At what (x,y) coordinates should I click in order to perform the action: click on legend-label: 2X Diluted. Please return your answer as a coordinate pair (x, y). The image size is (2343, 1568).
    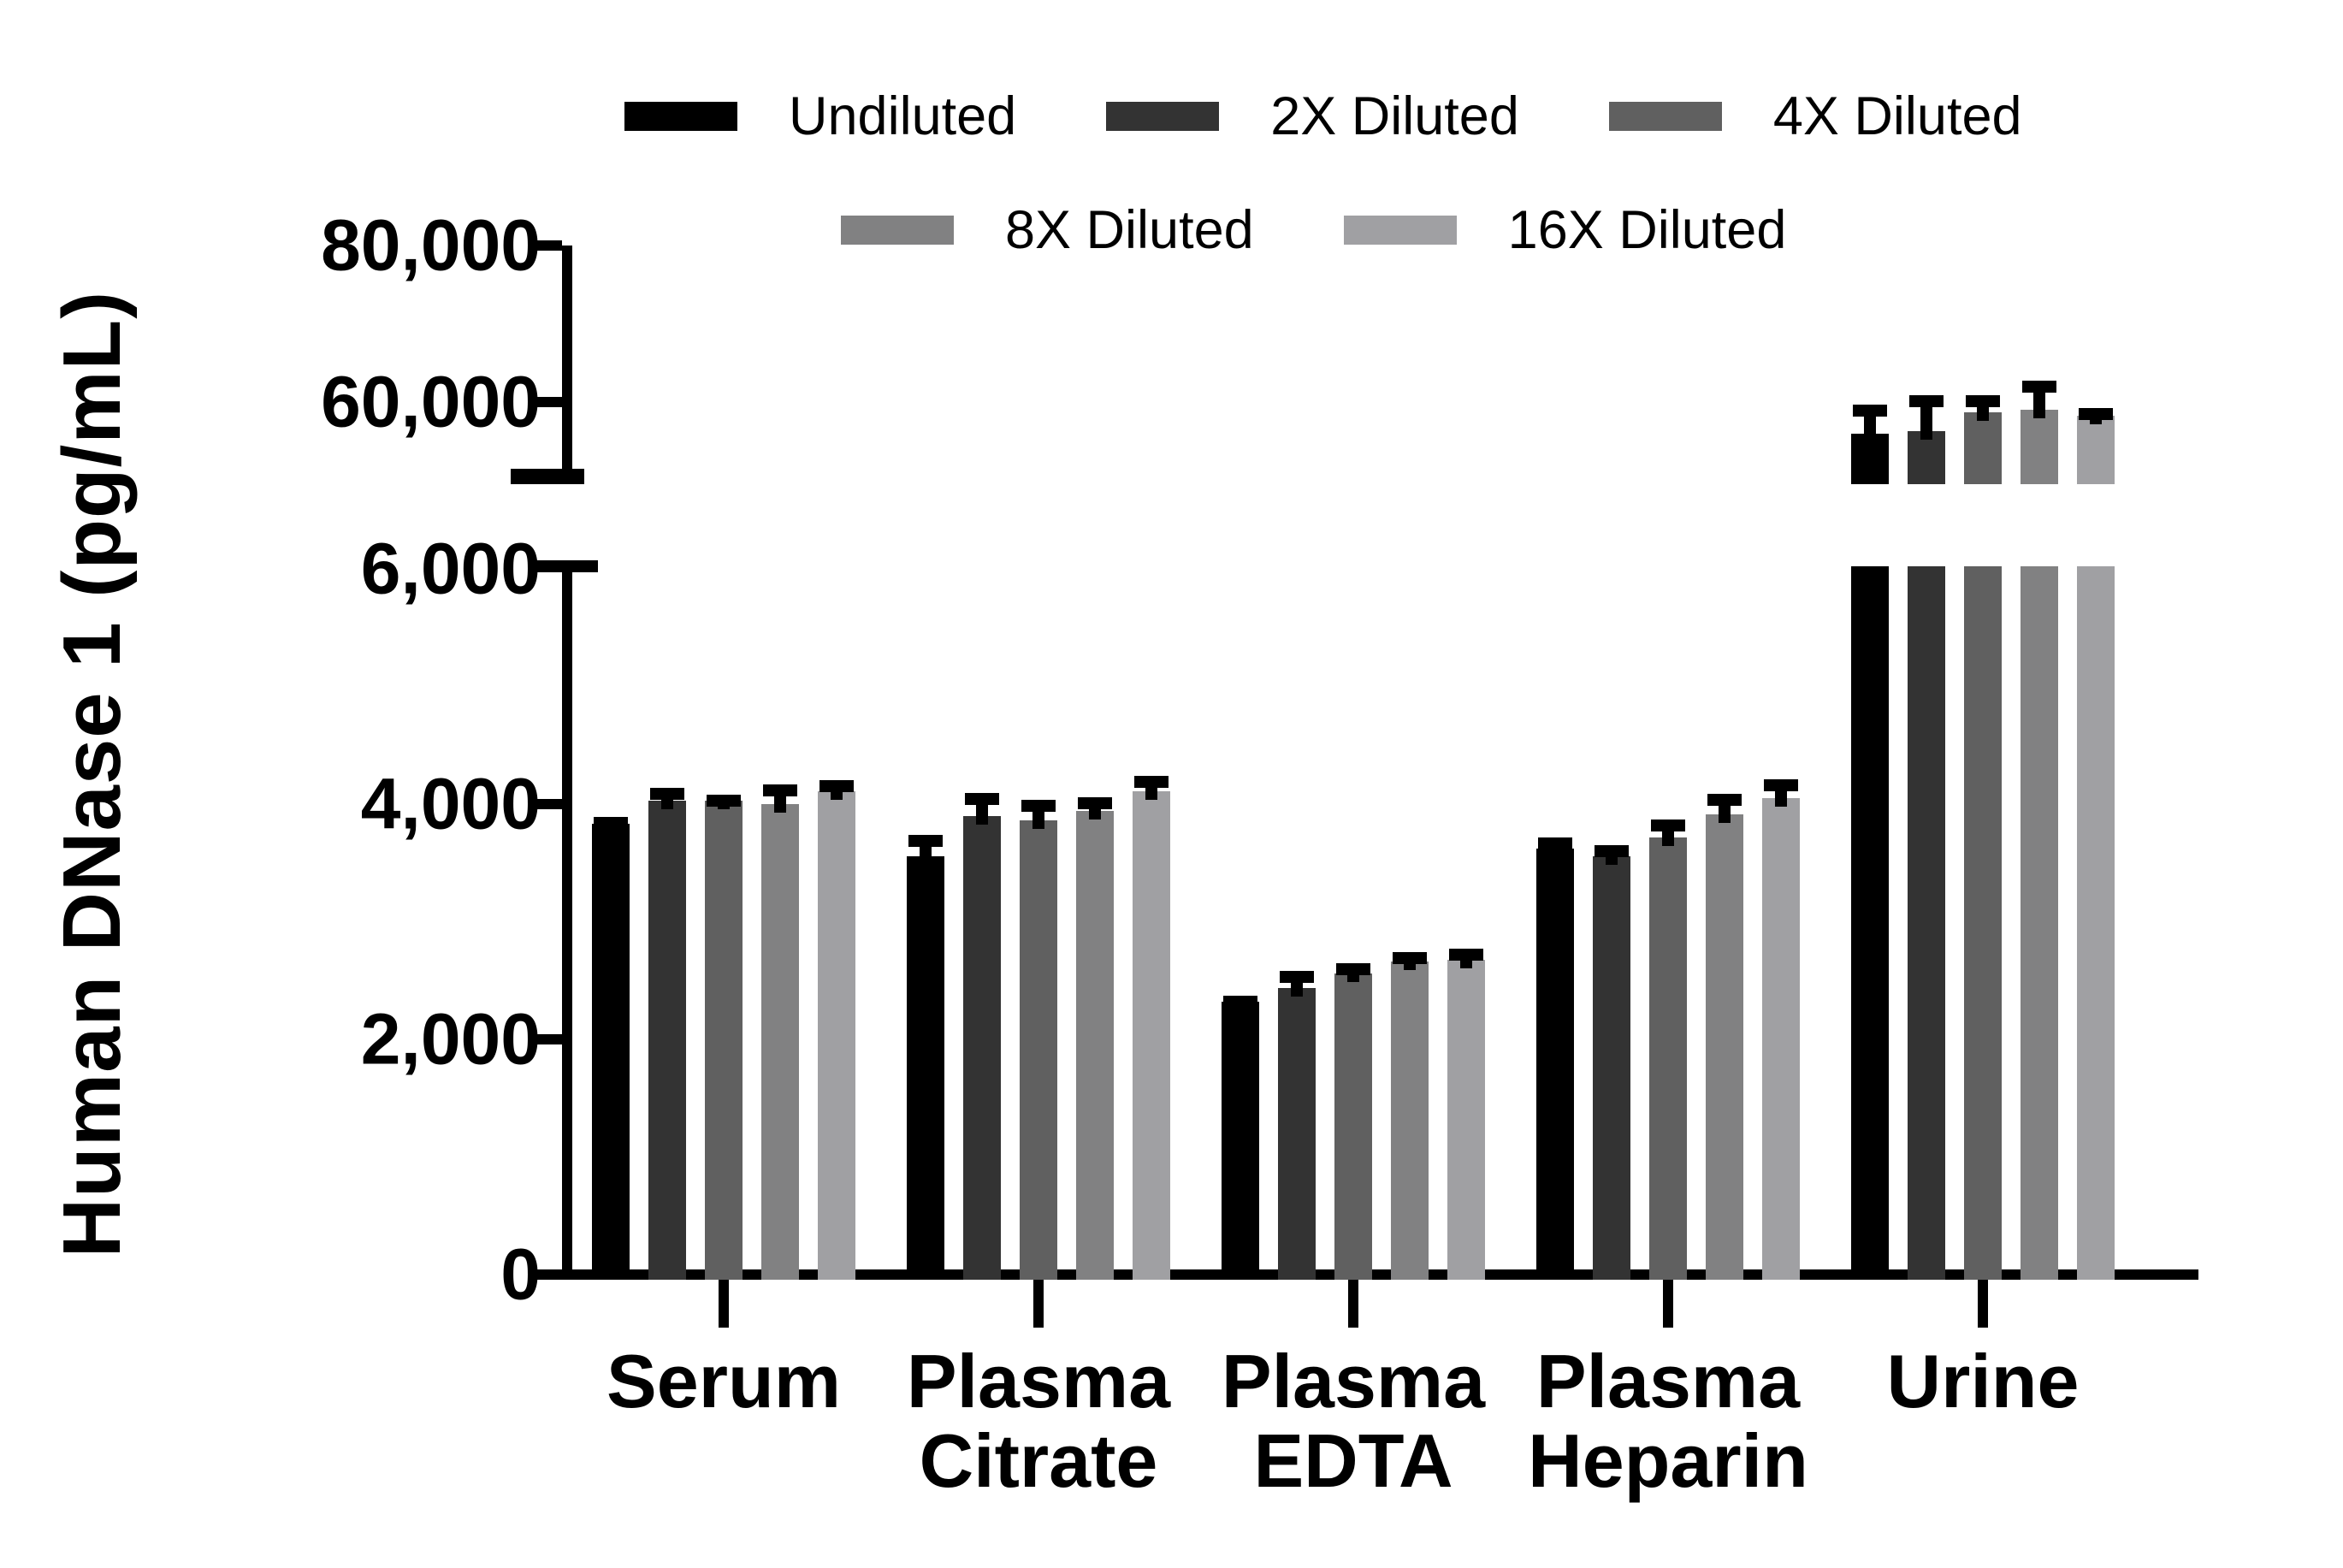
    Looking at the image, I should click on (1394, 116).